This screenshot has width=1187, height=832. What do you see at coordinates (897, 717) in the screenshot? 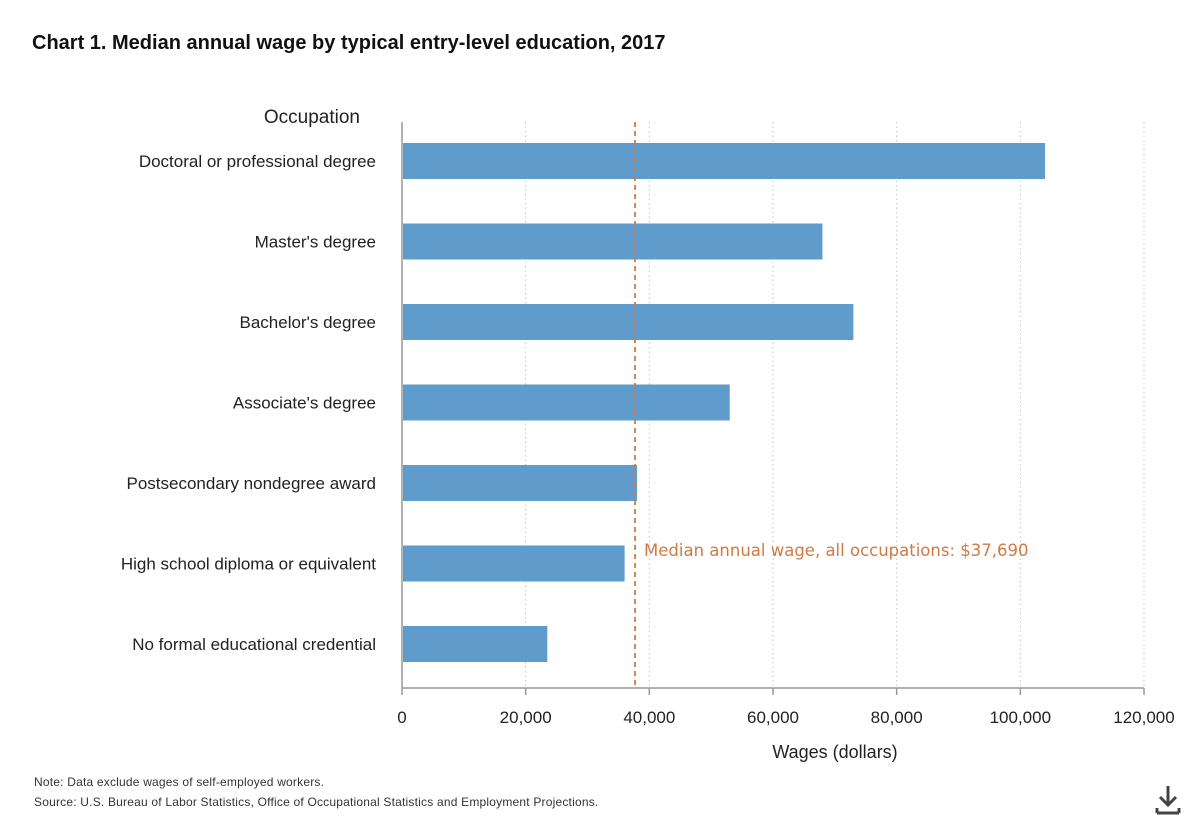
I see `x-tick-label-4: 80,000` at bounding box center [897, 717].